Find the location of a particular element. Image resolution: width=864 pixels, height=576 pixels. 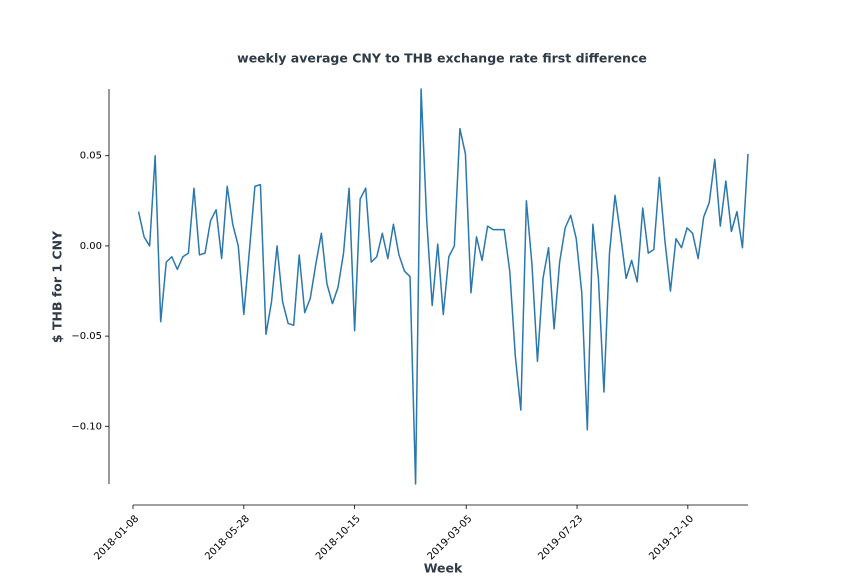

x-tick-label: 2018-01-08 is located at coordinates (116, 537).